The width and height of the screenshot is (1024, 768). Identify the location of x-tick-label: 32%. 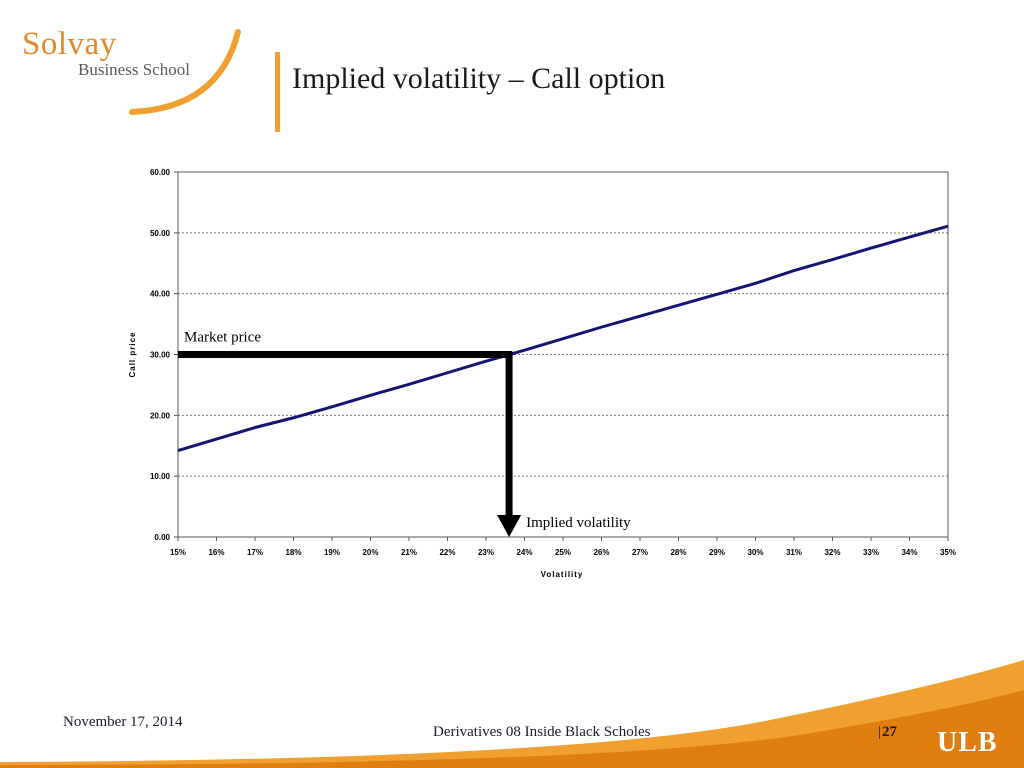
(832, 552).